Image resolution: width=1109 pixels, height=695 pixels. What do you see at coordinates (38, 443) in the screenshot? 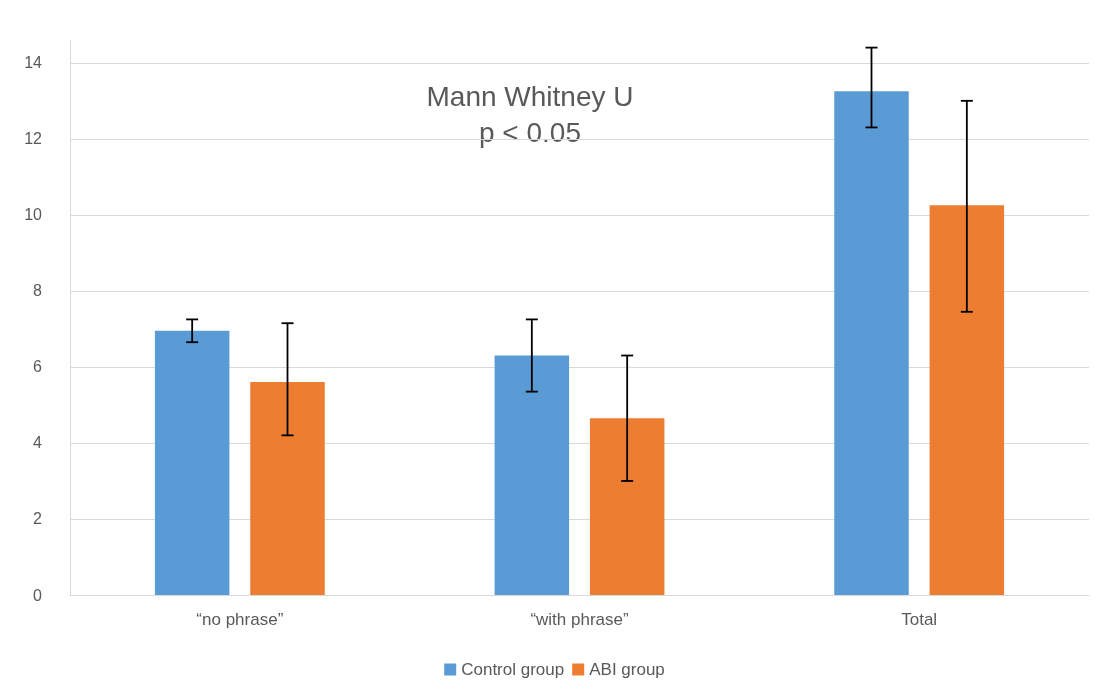
I see `y-tick-label: 4` at bounding box center [38, 443].